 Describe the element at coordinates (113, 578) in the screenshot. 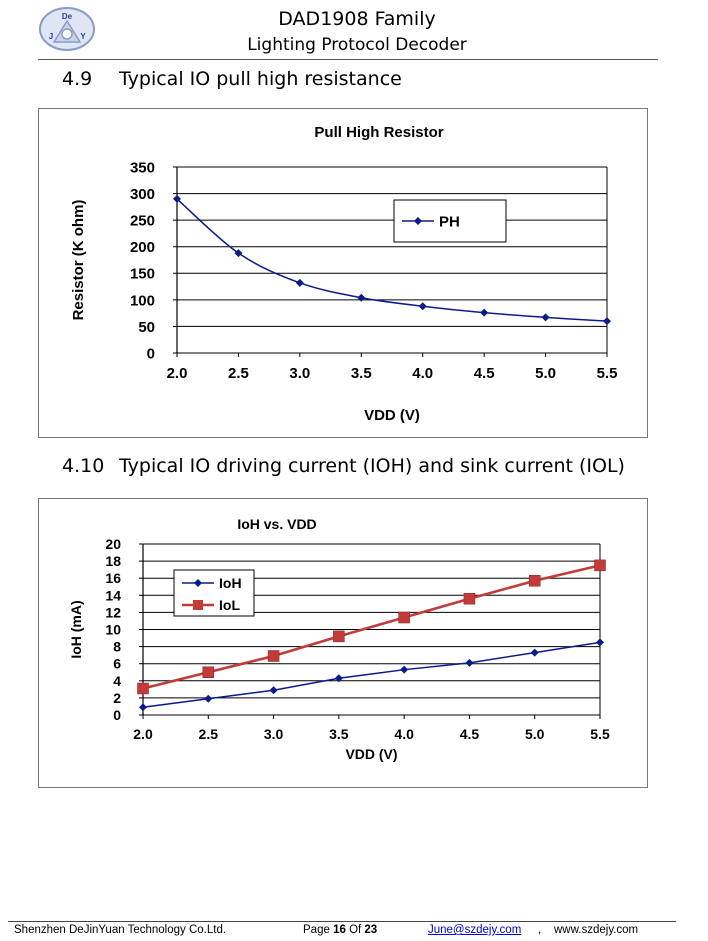

I see `y-tick-label: 16` at that location.